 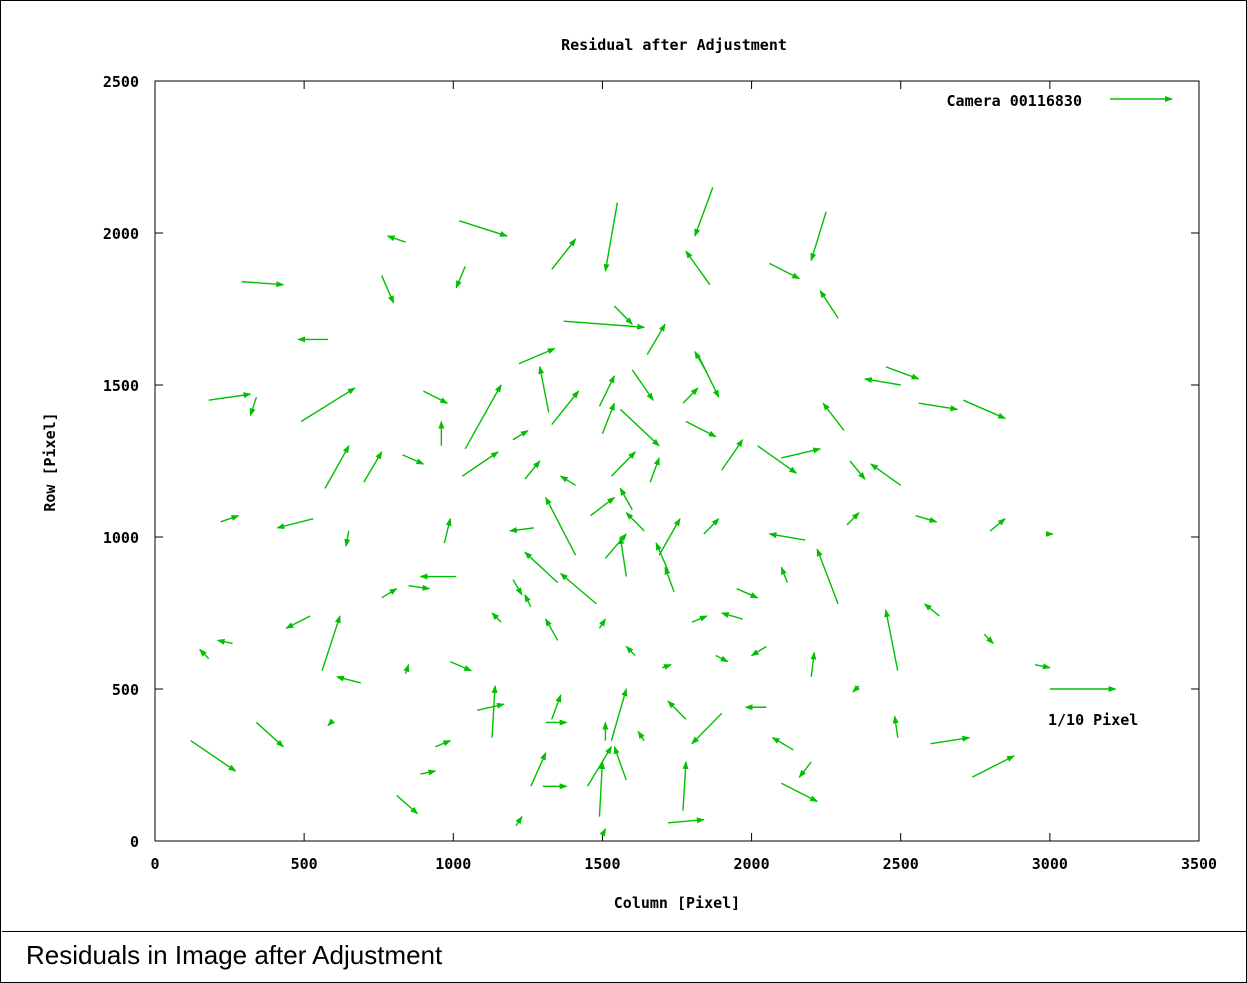 What do you see at coordinates (1199, 864) in the screenshot?
I see `x-tick-label: 3500` at bounding box center [1199, 864].